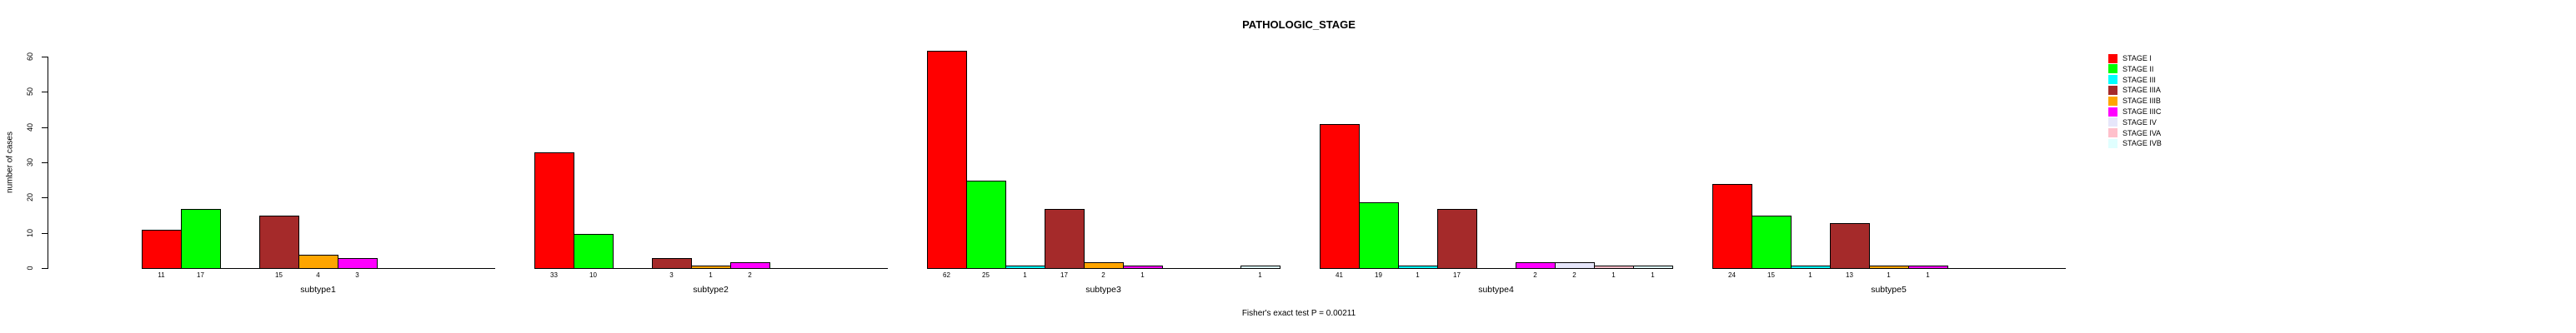 The image size is (2576, 333). I want to click on bar-subtype4-stage-iv, so click(1575, 265).